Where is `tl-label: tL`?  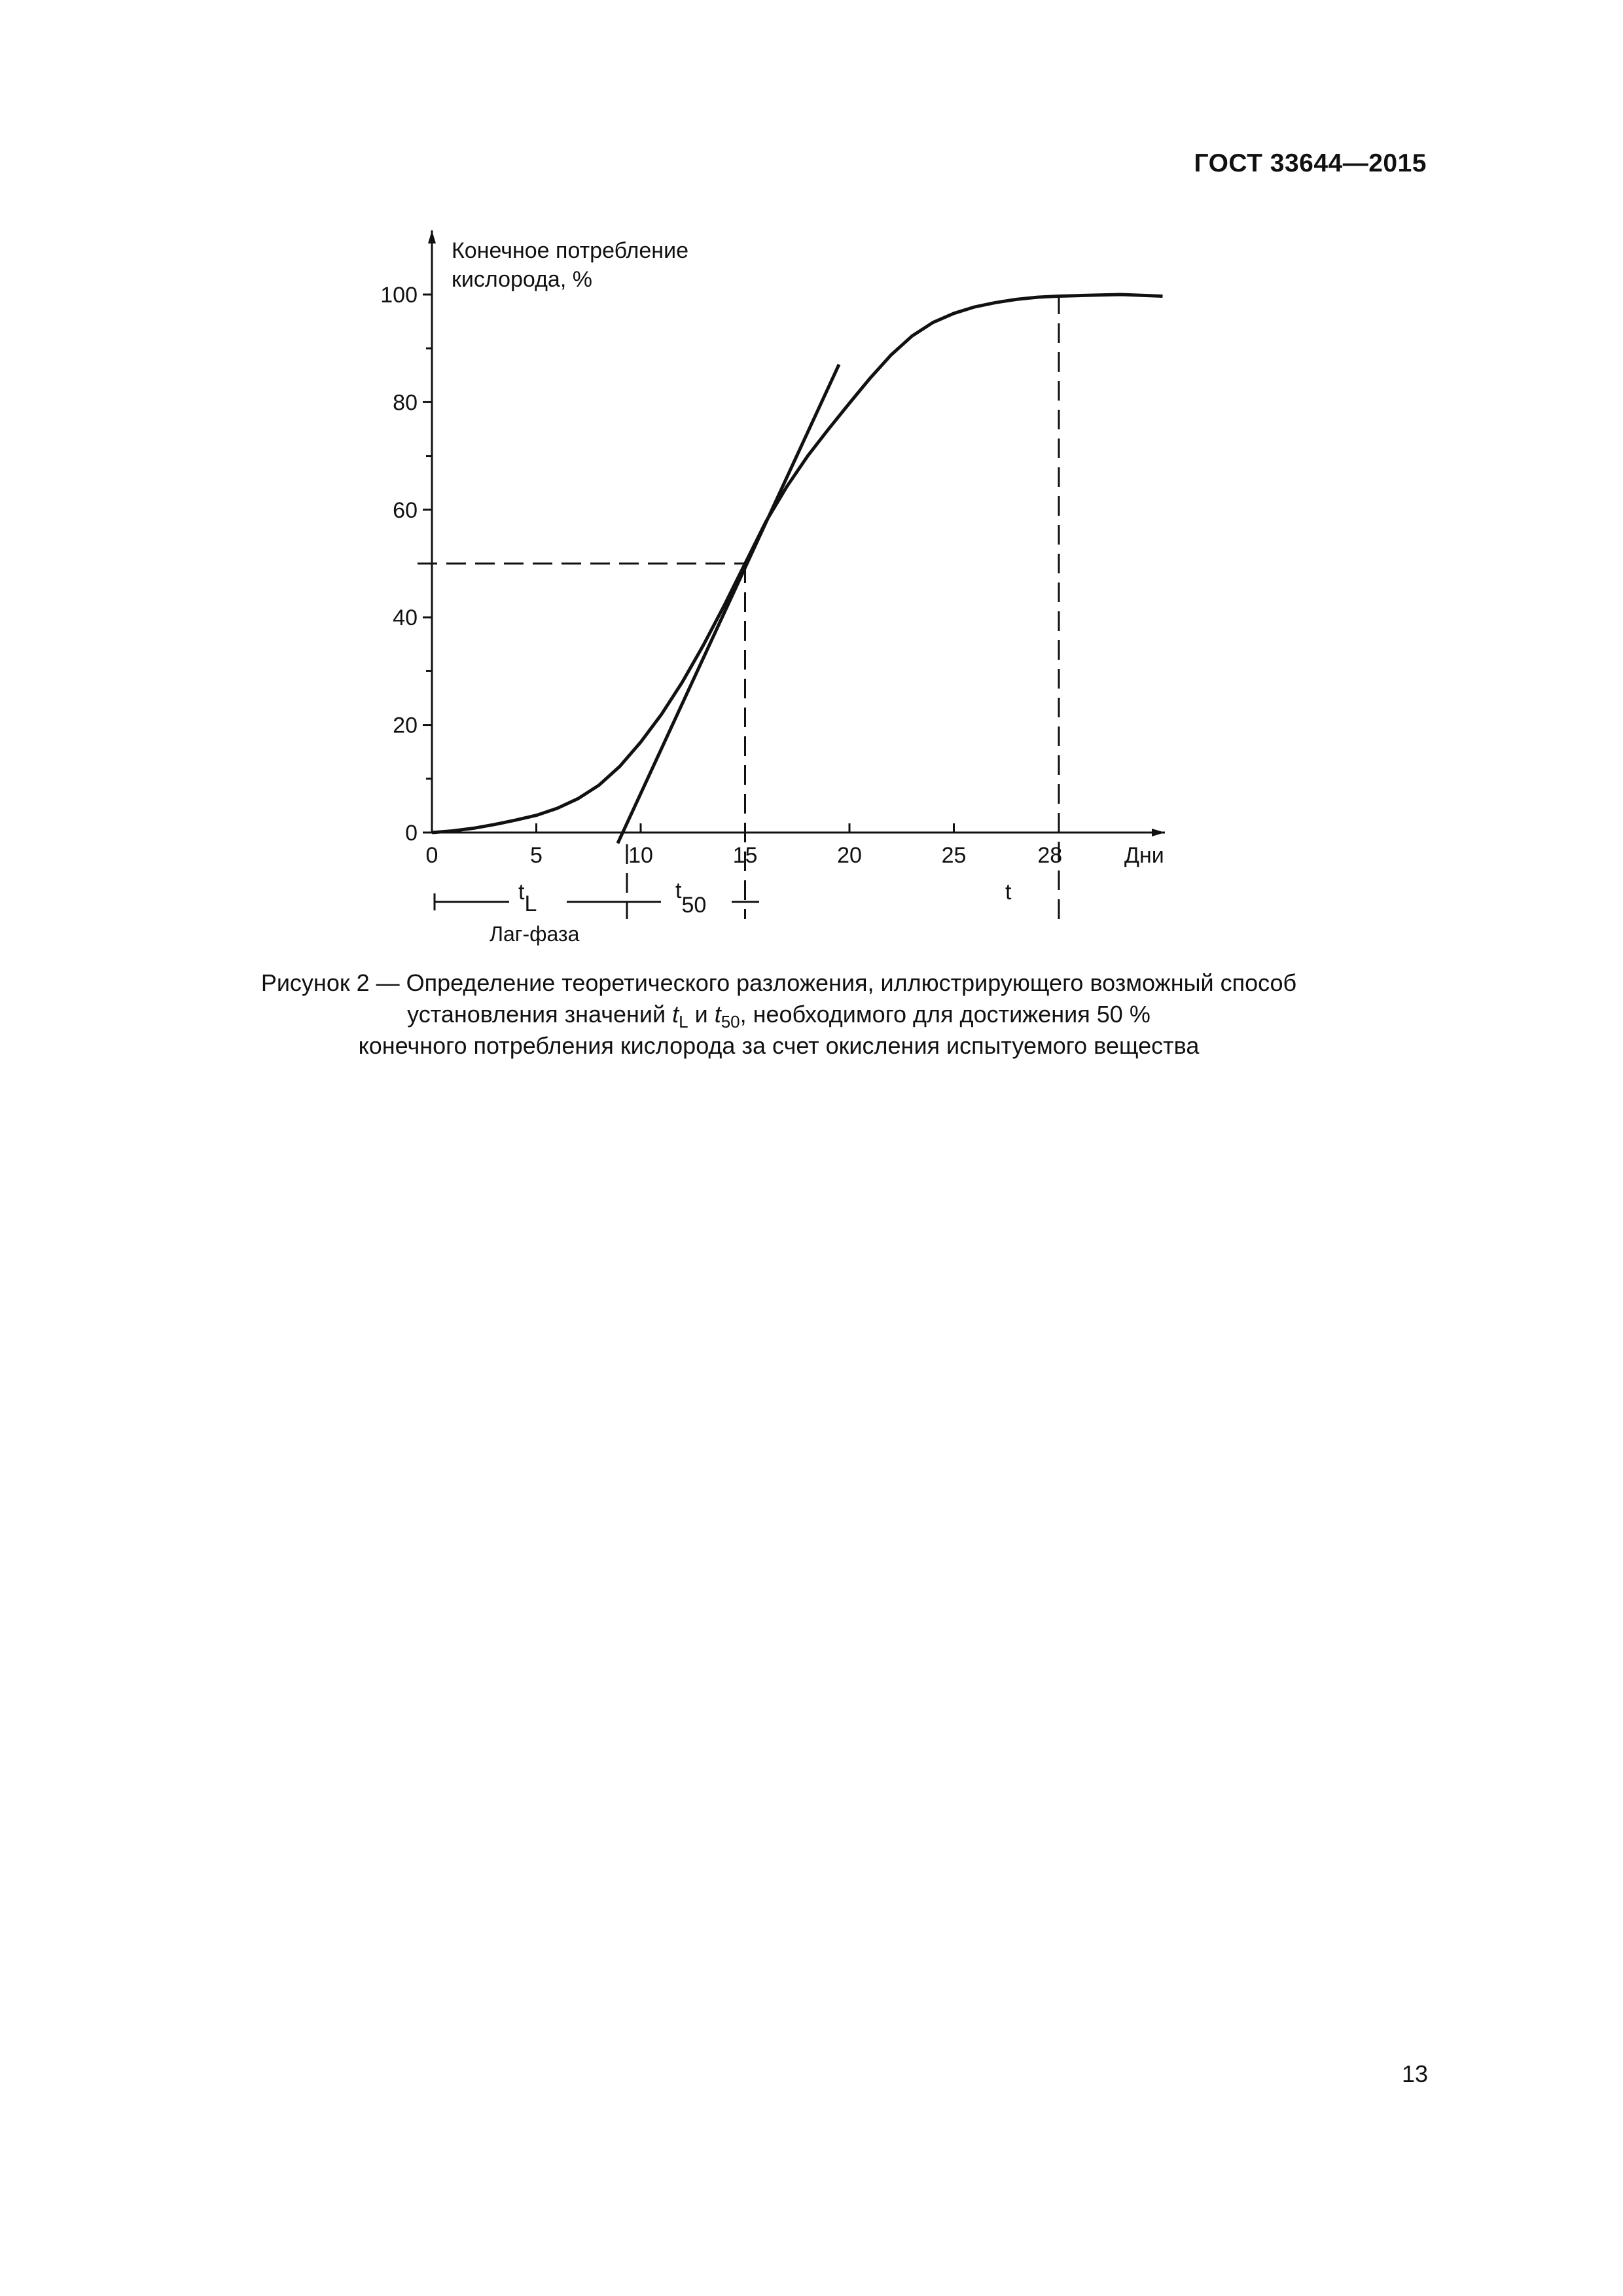 tl-label: tL is located at coordinates (527, 898).